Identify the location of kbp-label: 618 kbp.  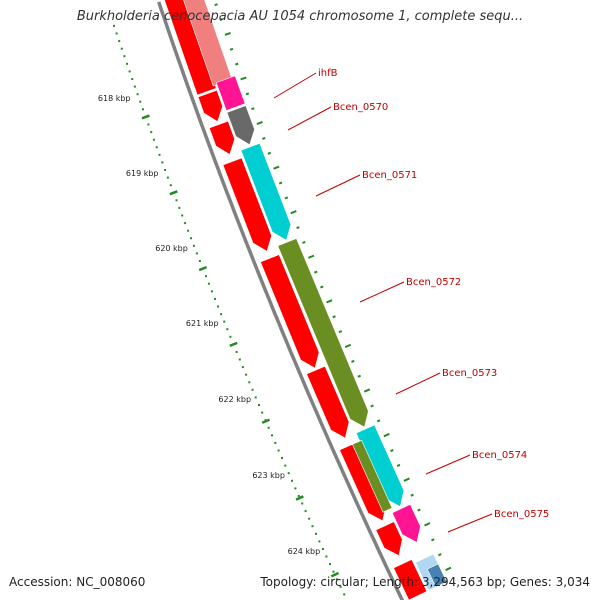
(114, 98).